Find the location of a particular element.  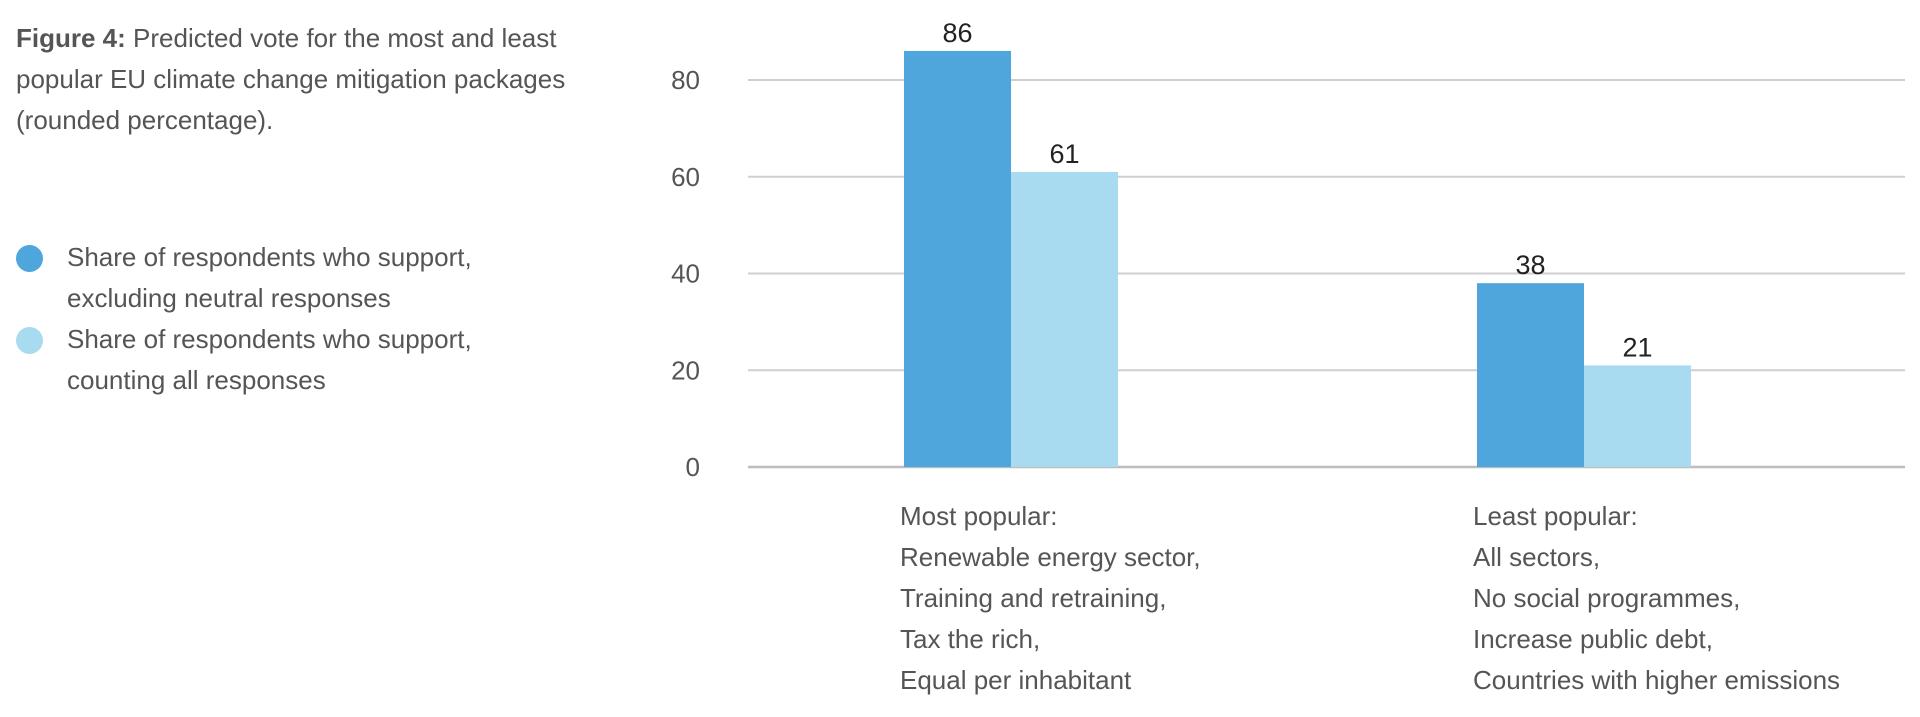

y-tick-label: 20 is located at coordinates (685, 370).